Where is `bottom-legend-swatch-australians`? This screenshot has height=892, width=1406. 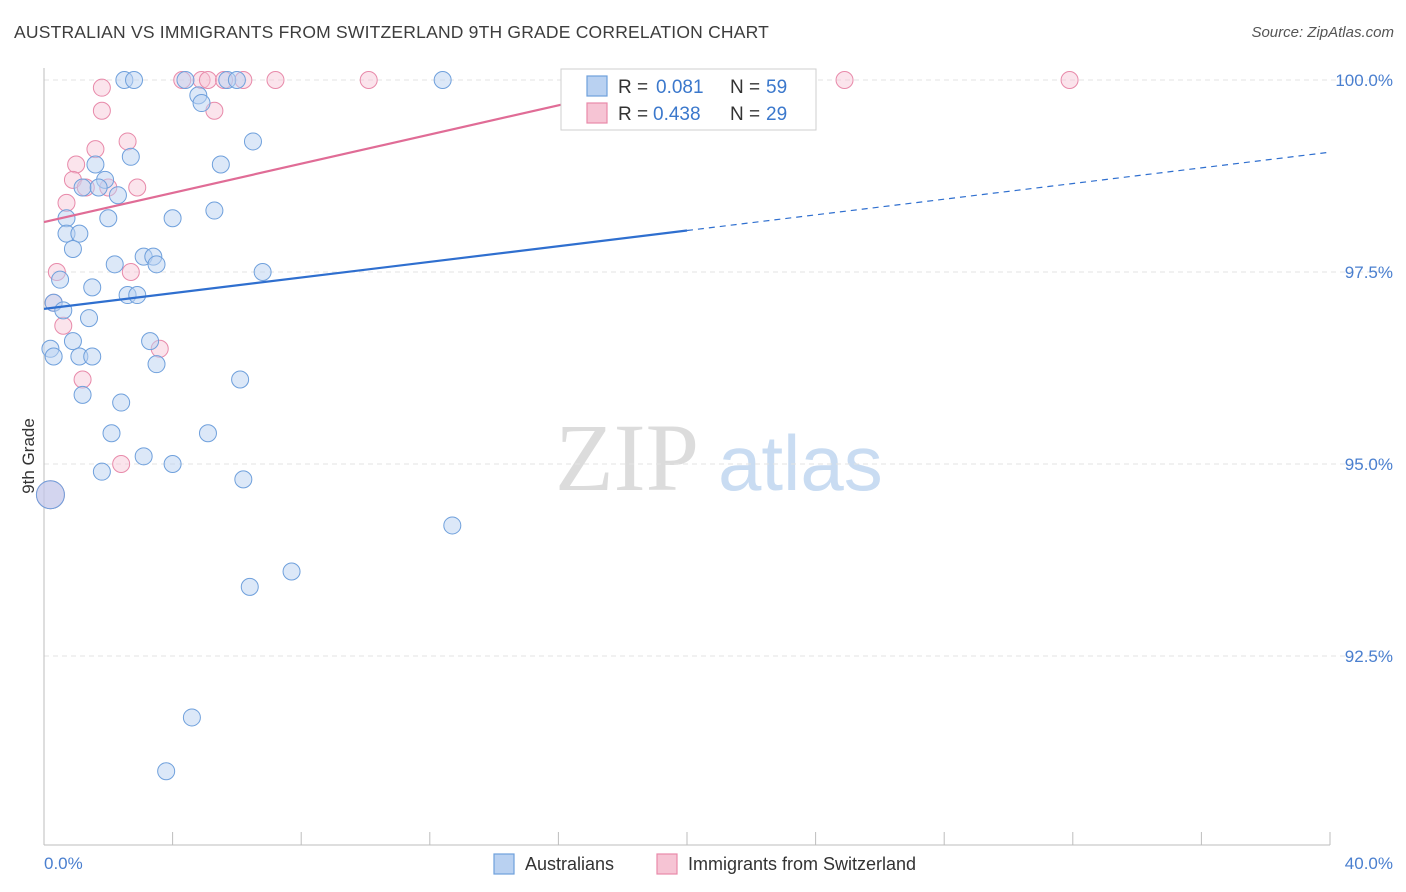
bottom-legend-swatch-australians is located at coordinates (504, 864).